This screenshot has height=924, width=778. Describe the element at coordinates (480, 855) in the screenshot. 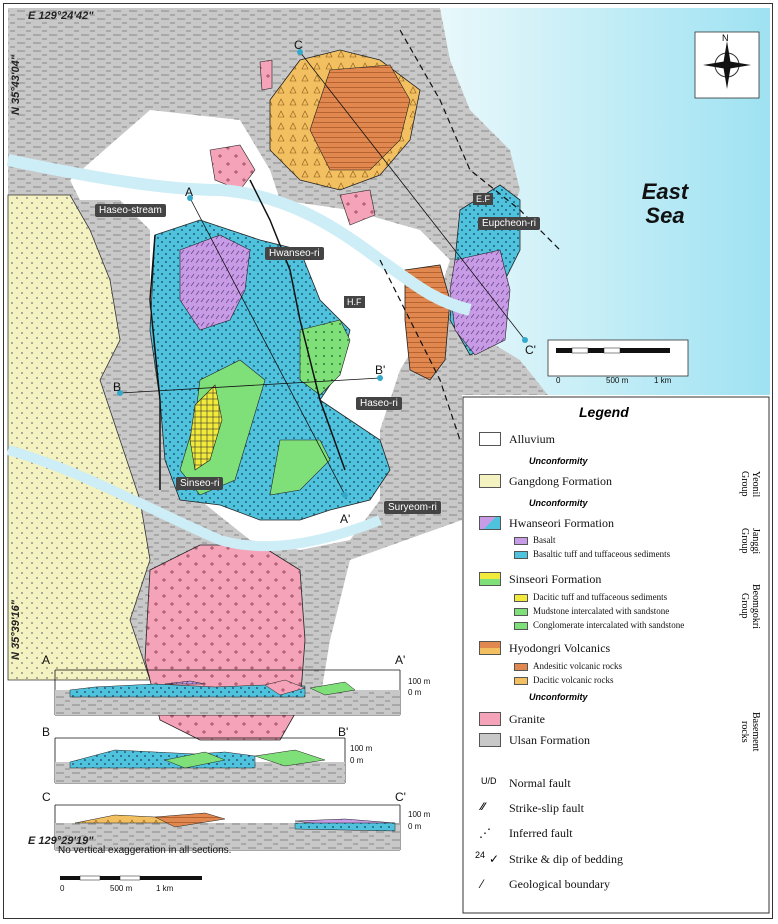

I see `strike-dip-number: 24` at that location.